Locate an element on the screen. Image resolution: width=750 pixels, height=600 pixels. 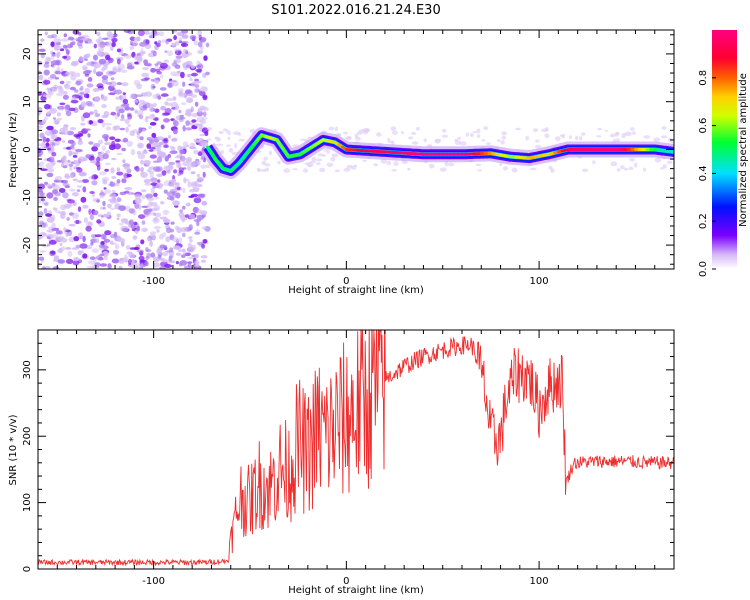
colorbar-tick-label: 0.8 is located at coordinates (703, 78).